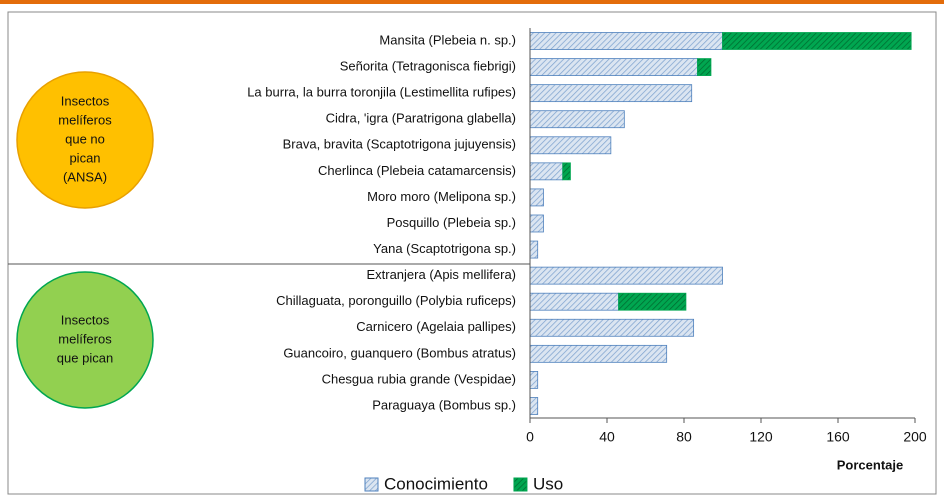 Image resolution: width=944 pixels, height=497 pixels. Describe the element at coordinates (761, 437) in the screenshot. I see `x-tick-label: 120` at that location.